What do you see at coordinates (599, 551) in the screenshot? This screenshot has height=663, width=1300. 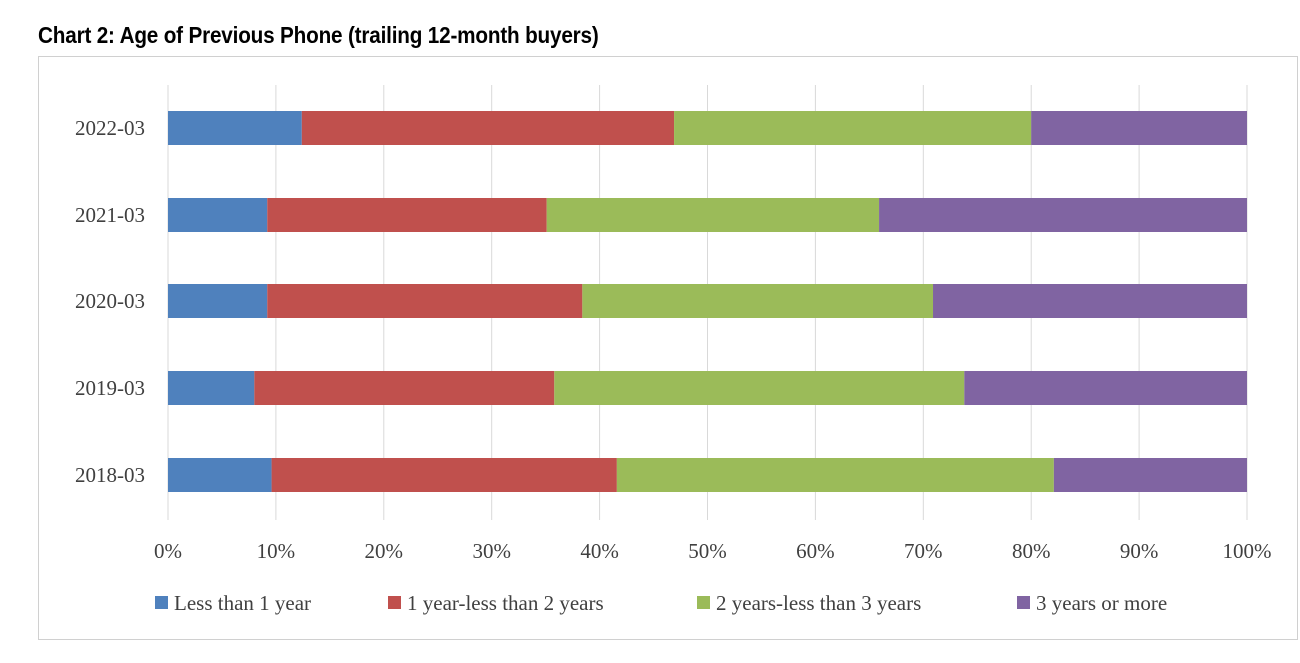 I see `x-tick-label: 40%` at bounding box center [599, 551].